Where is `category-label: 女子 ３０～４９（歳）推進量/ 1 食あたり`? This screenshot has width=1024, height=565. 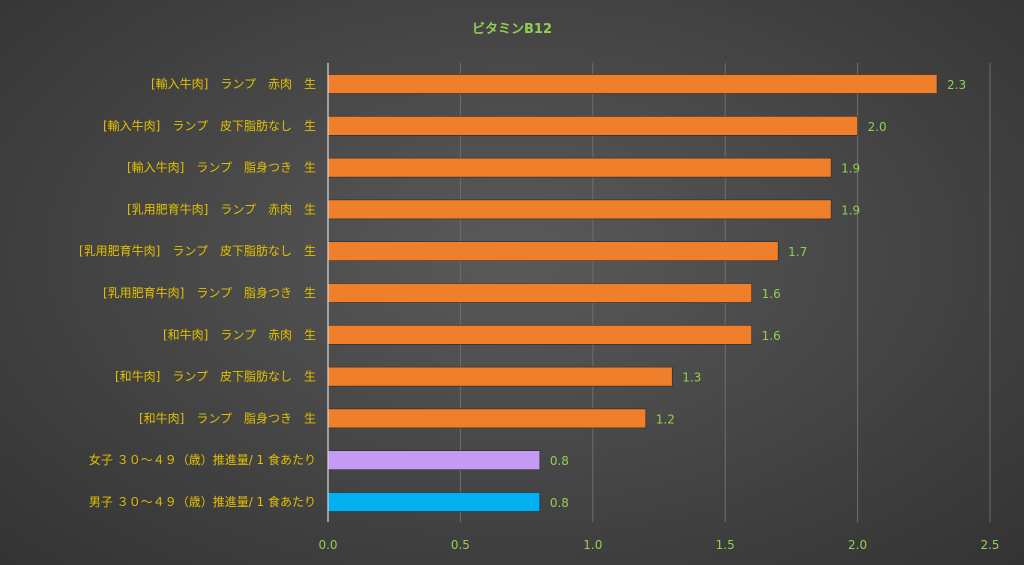 category-label: 女子 ３０～４９（歳）推進量/ 1 食あたり is located at coordinates (202, 459).